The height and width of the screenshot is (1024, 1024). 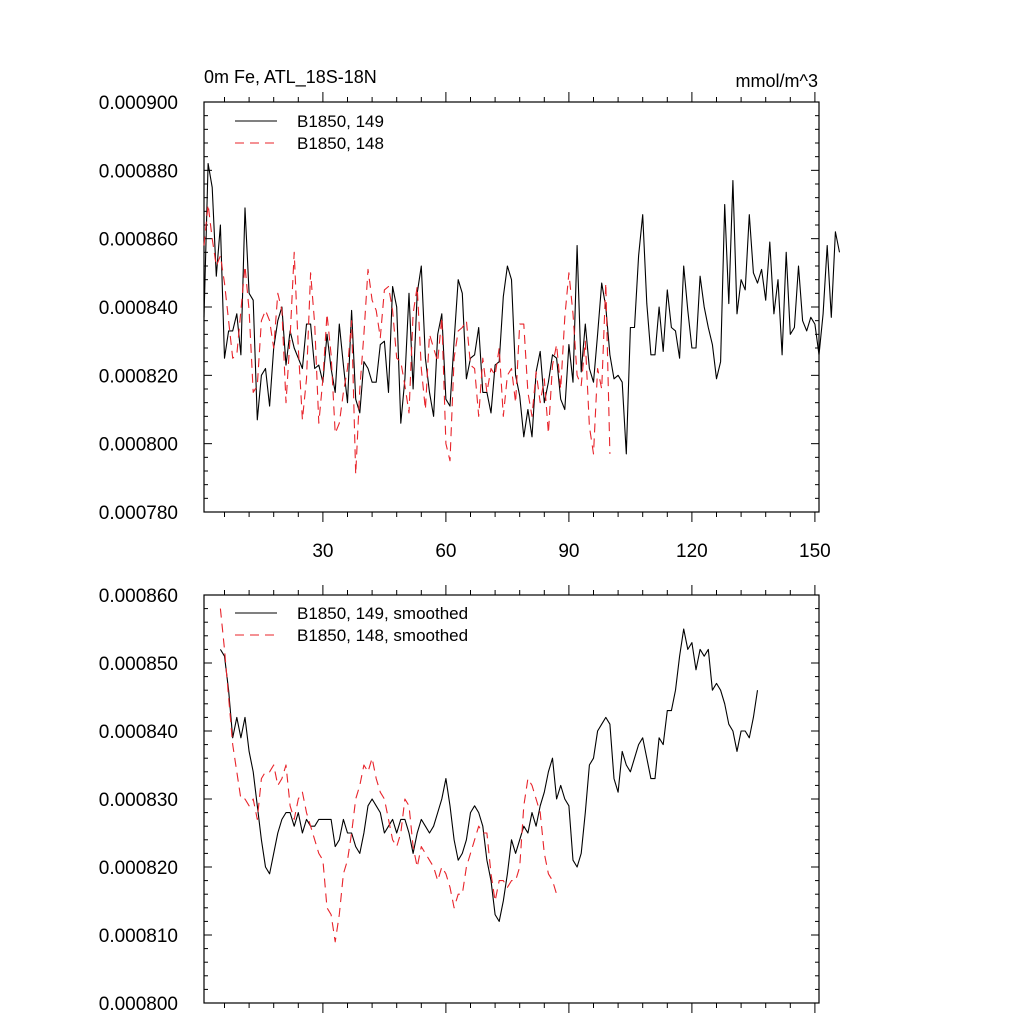 What do you see at coordinates (382, 613) in the screenshot?
I see `legend-label-149-smoothed: B1850, 149, smoothed` at bounding box center [382, 613].